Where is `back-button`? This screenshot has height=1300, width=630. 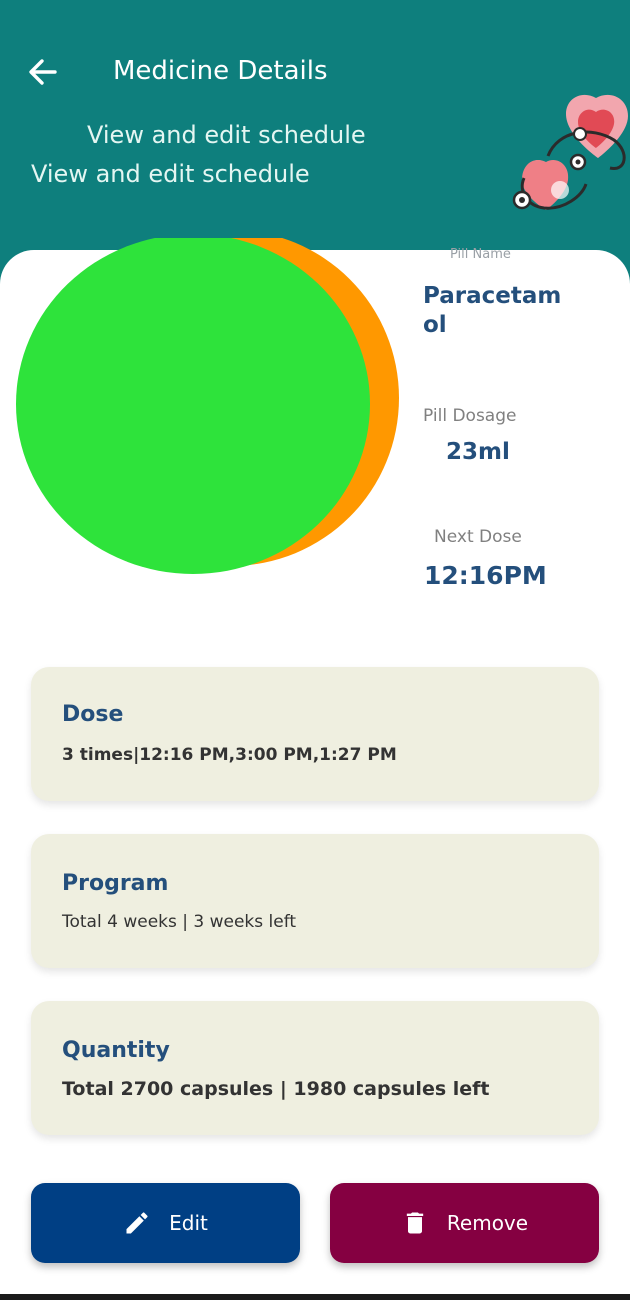 back-button is located at coordinates (42, 72).